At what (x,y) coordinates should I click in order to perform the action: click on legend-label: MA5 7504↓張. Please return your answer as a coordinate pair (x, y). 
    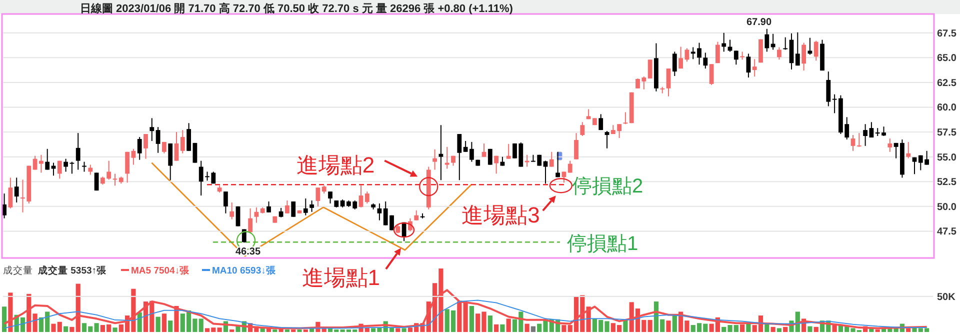
    Looking at the image, I should click on (161, 270).